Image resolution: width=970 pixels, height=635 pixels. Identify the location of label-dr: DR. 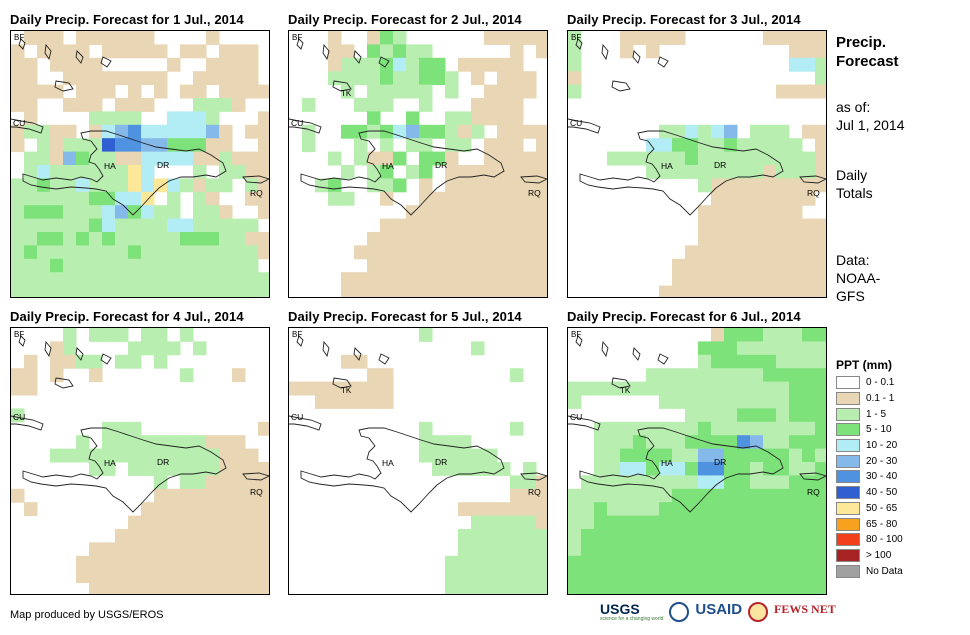
(163, 165).